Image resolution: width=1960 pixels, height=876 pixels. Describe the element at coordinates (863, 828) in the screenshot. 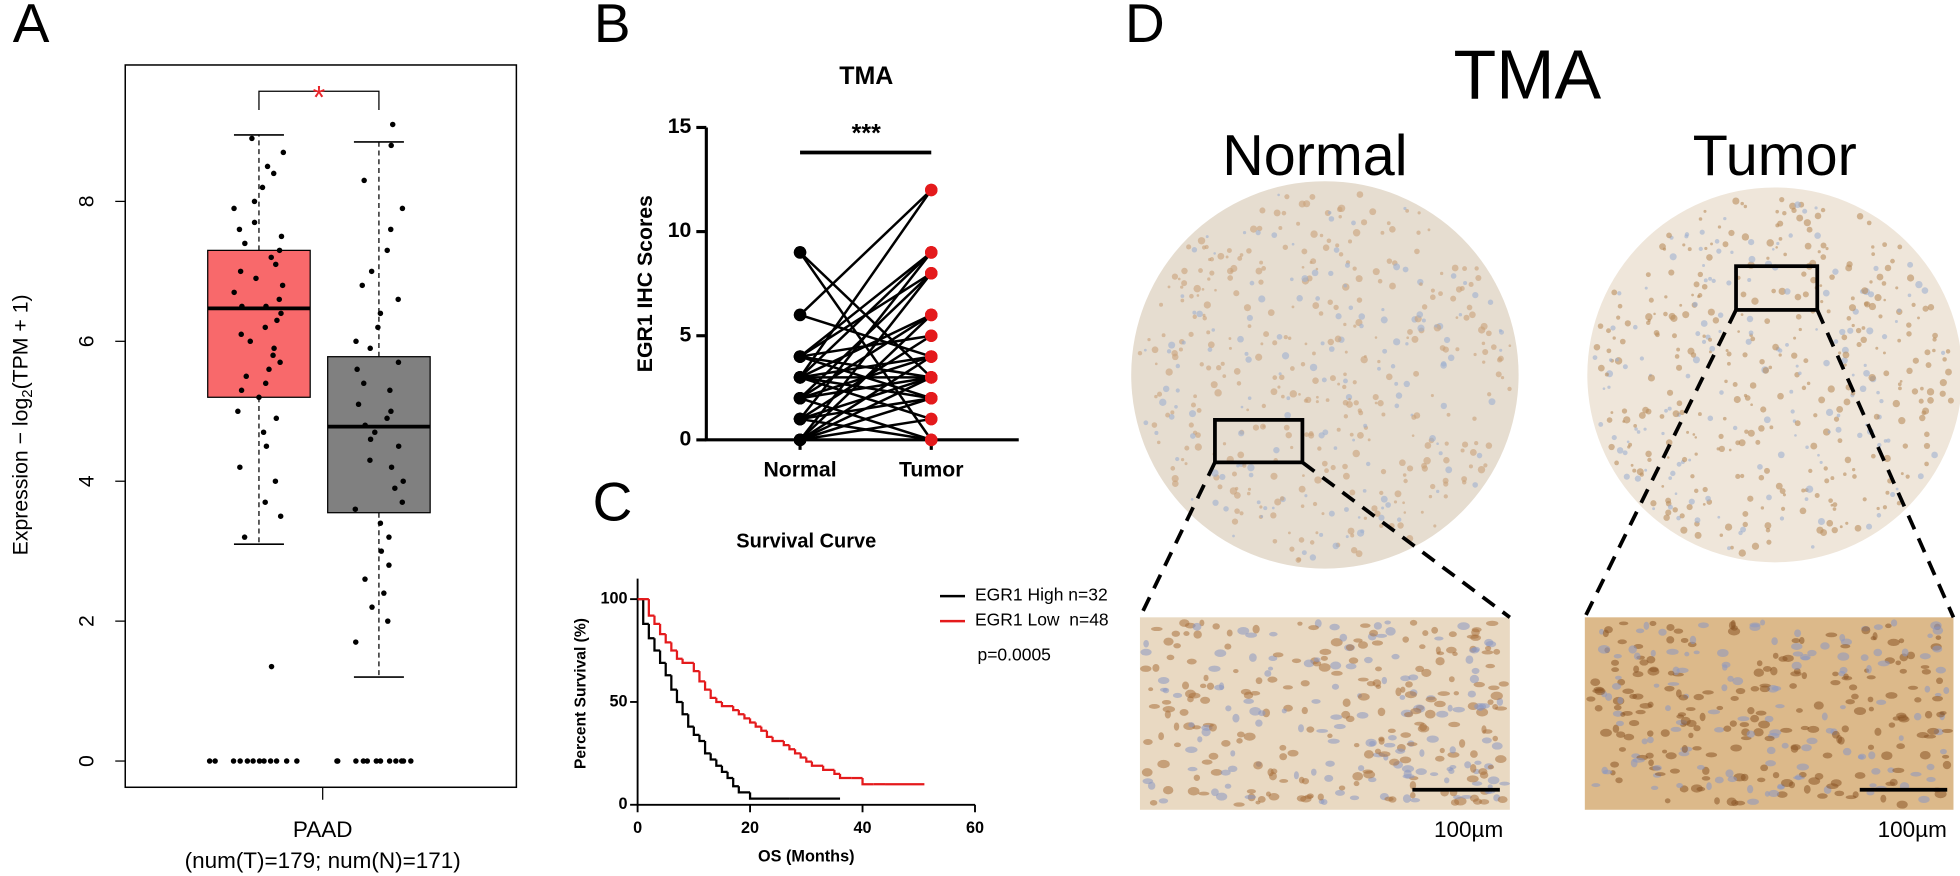

I see `x-tick-label: 40` at that location.